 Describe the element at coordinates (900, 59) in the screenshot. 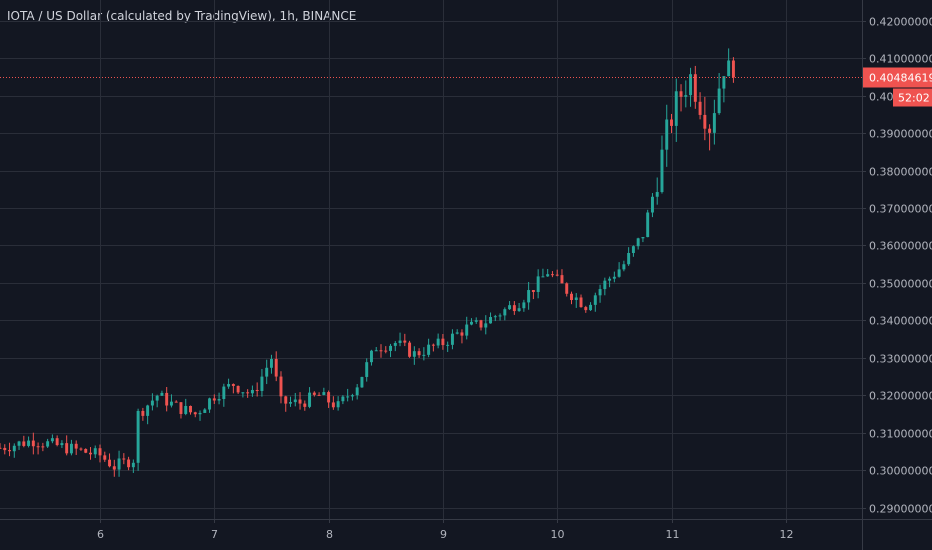

I see `y-tick-label: 0.41000000` at that location.